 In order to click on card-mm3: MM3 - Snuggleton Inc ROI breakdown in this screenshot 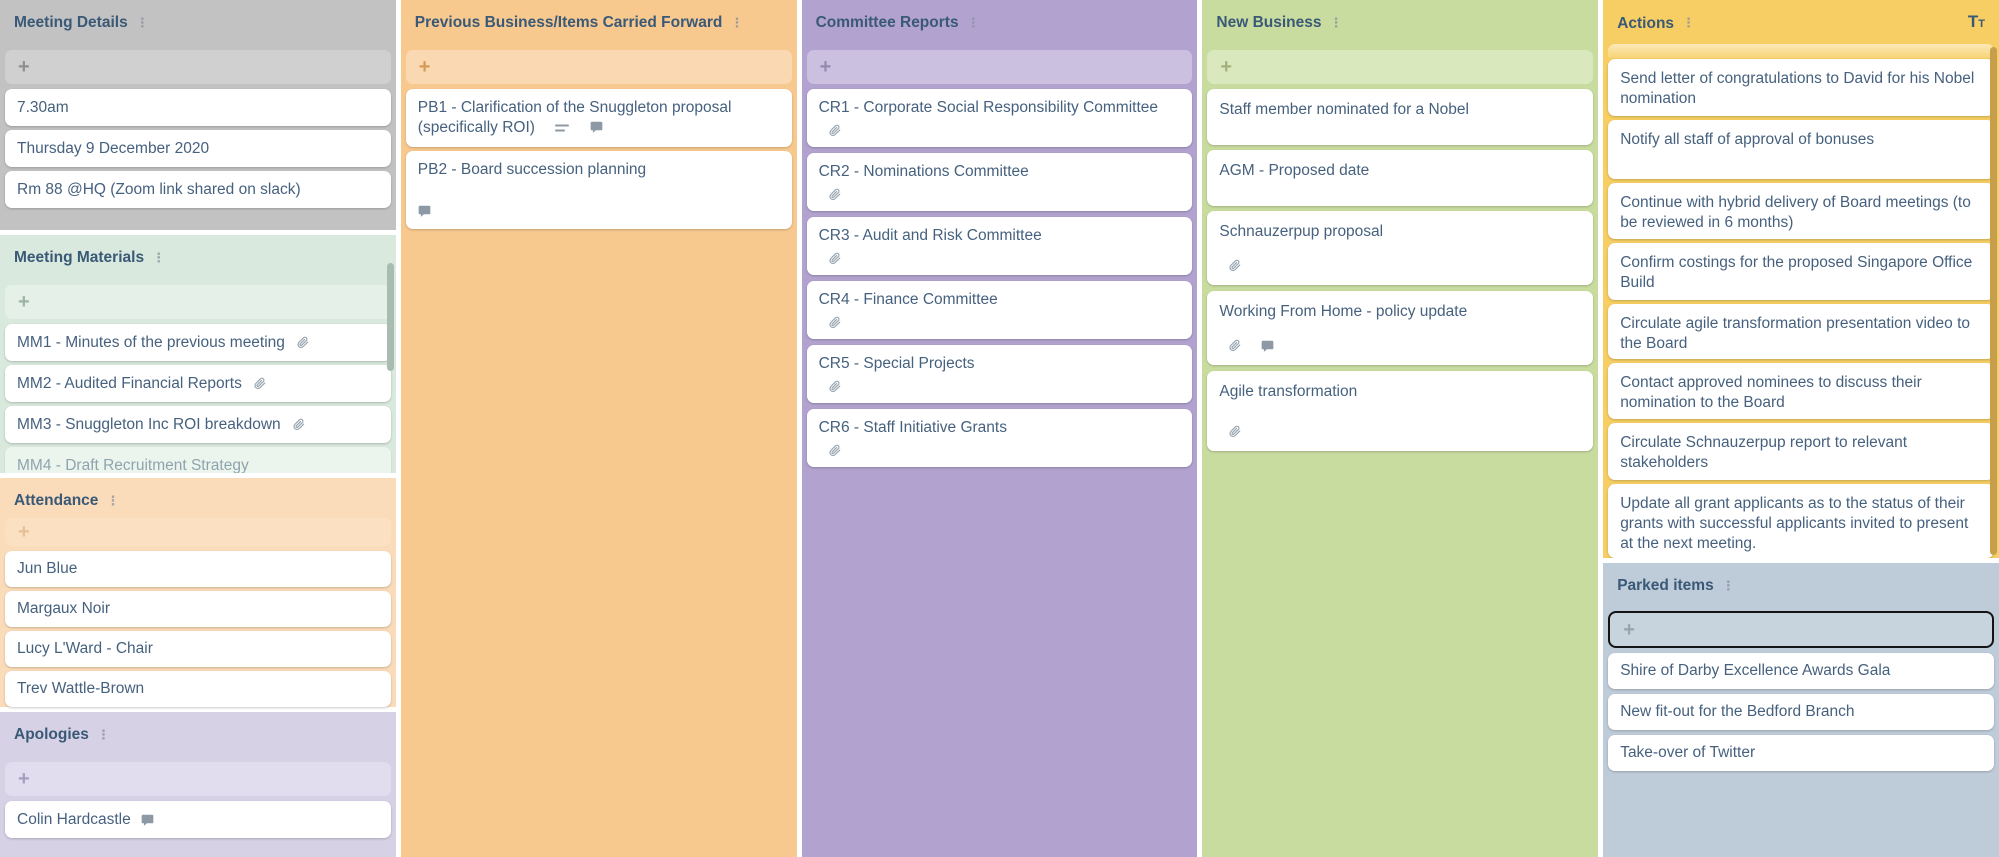, I will do `click(198, 424)`.